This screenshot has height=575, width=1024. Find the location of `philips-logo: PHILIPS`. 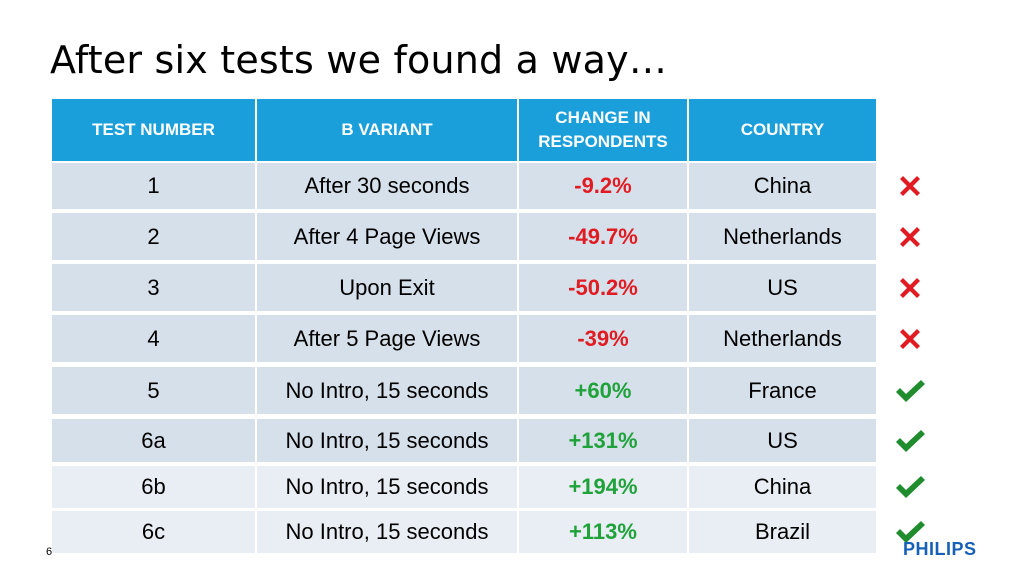

philips-logo: PHILIPS is located at coordinates (940, 549).